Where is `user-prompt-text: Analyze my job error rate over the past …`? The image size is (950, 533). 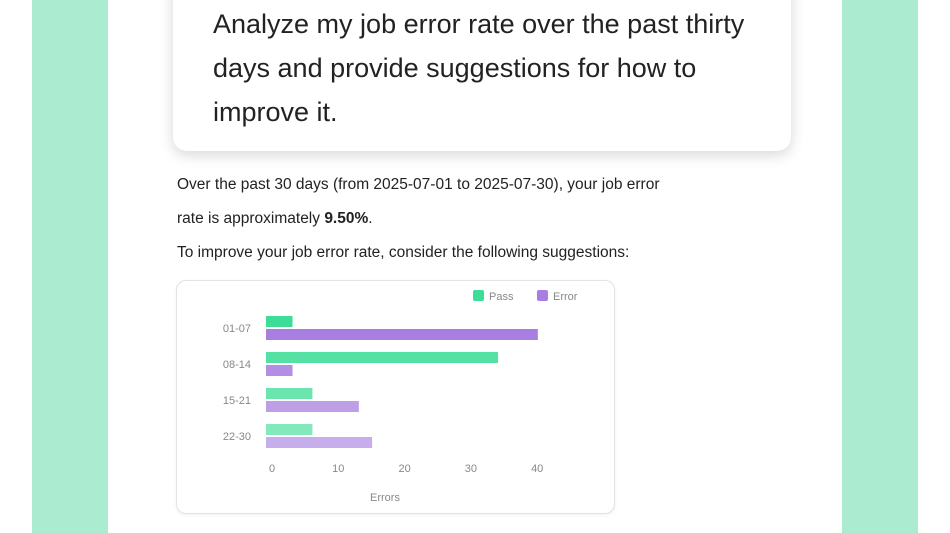 user-prompt-text: Analyze my job error rate over the past … is located at coordinates (479, 68).